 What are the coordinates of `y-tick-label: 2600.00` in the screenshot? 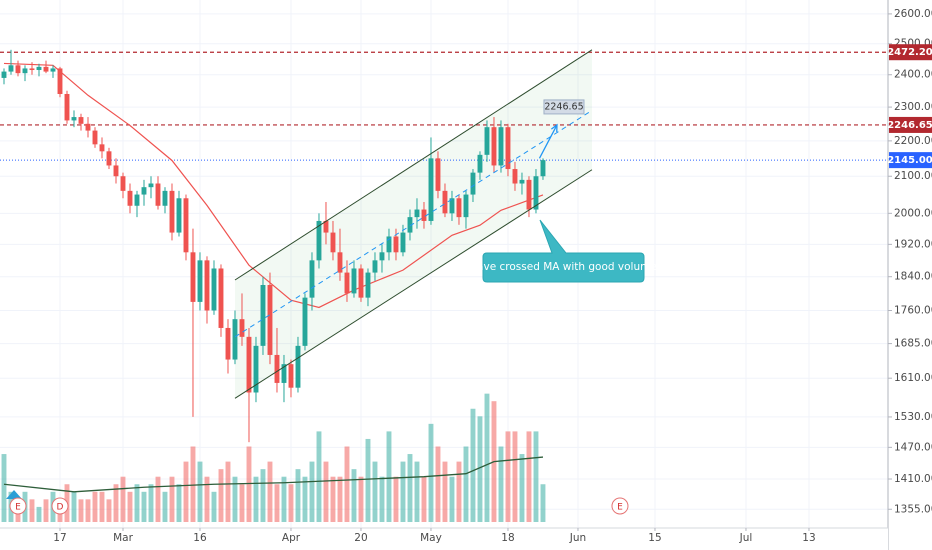 It's located at (913, 14).